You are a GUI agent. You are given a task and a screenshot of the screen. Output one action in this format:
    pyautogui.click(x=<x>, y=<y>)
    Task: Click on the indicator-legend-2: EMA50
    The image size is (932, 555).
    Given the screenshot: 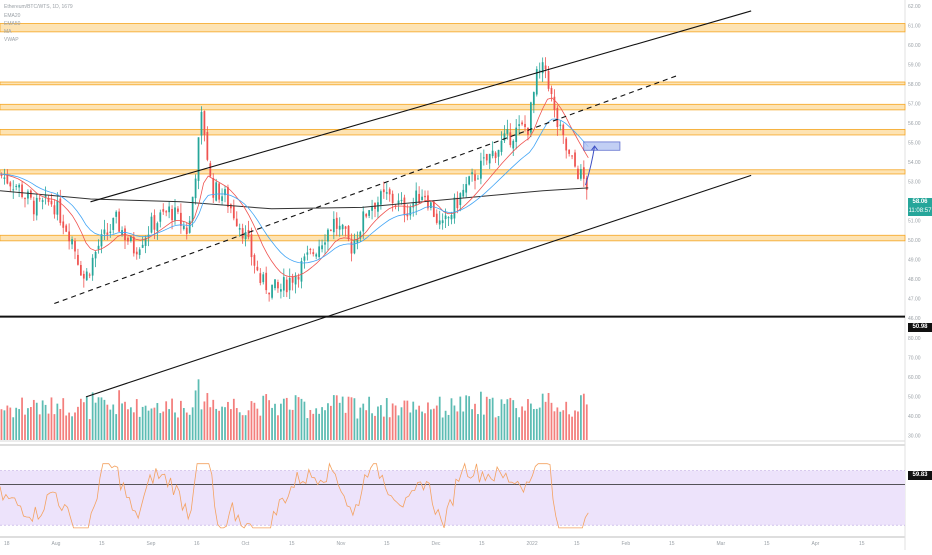 What is the action you would take?
    pyautogui.click(x=12, y=24)
    